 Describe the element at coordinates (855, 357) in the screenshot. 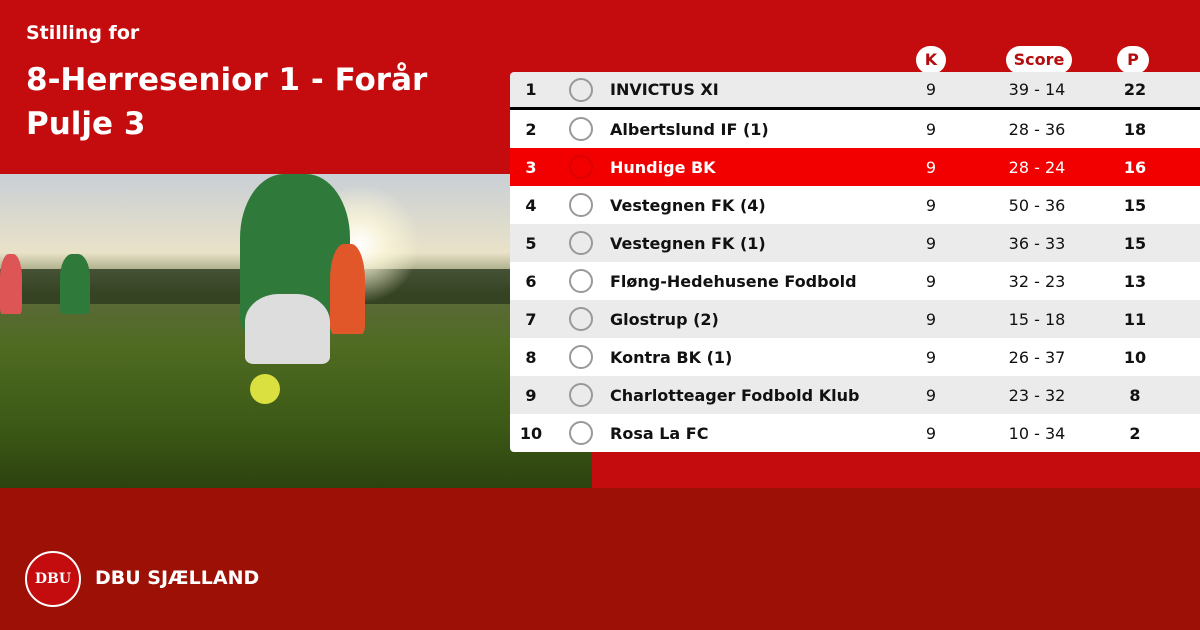

I see `table-row: 8 Kontra BK (1) 9 26 - 37 10` at that location.